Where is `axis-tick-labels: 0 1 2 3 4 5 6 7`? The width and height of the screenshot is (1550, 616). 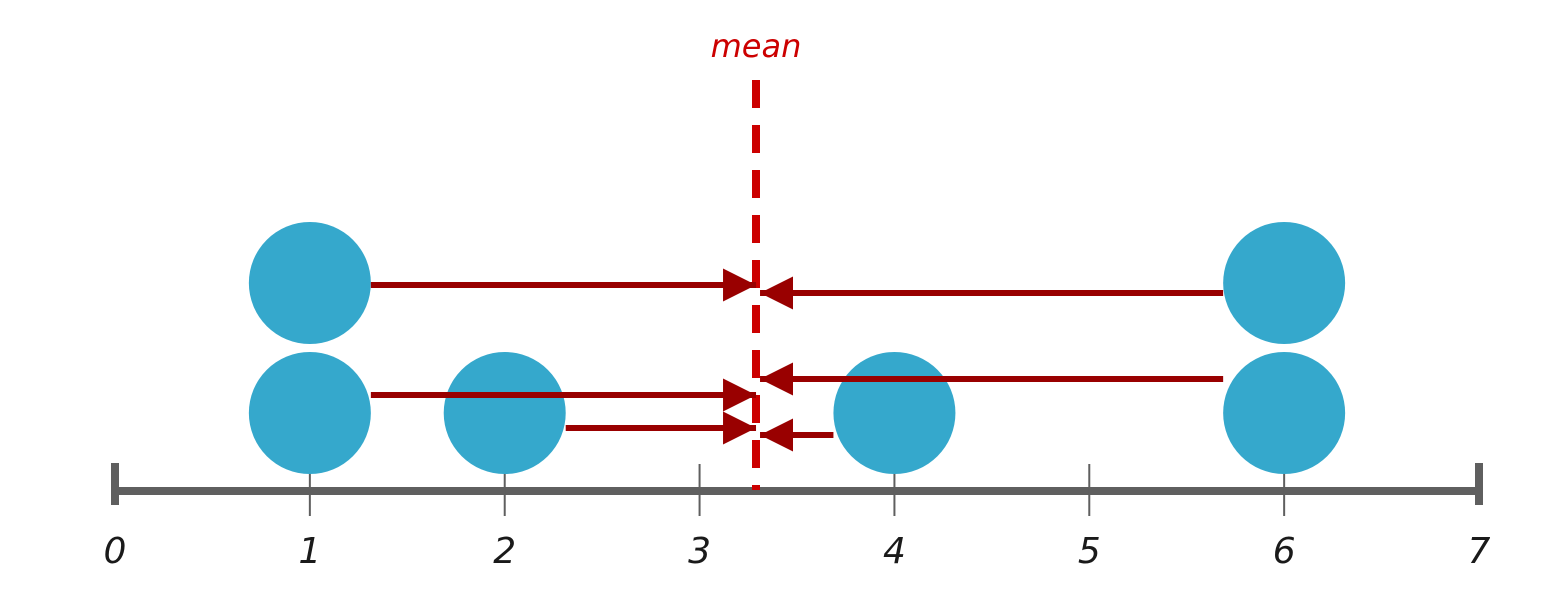 axis-tick-labels: 0 1 2 3 4 5 6 7 is located at coordinates (797, 551).